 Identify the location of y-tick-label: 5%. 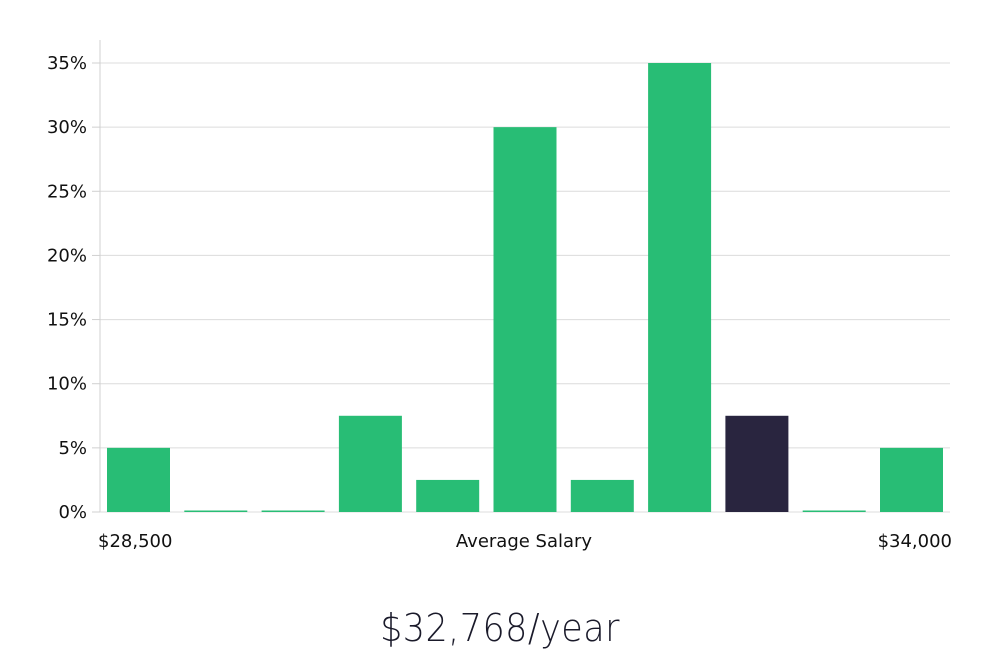
(72, 448).